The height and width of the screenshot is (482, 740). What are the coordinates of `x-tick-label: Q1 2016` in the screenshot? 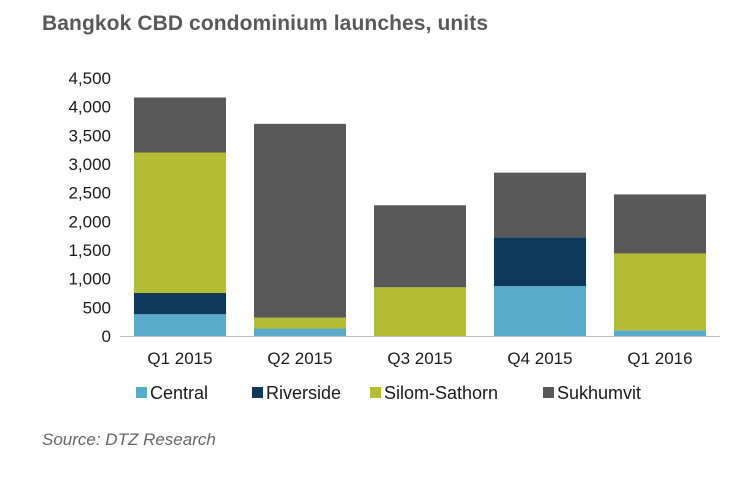 It's located at (659, 358).